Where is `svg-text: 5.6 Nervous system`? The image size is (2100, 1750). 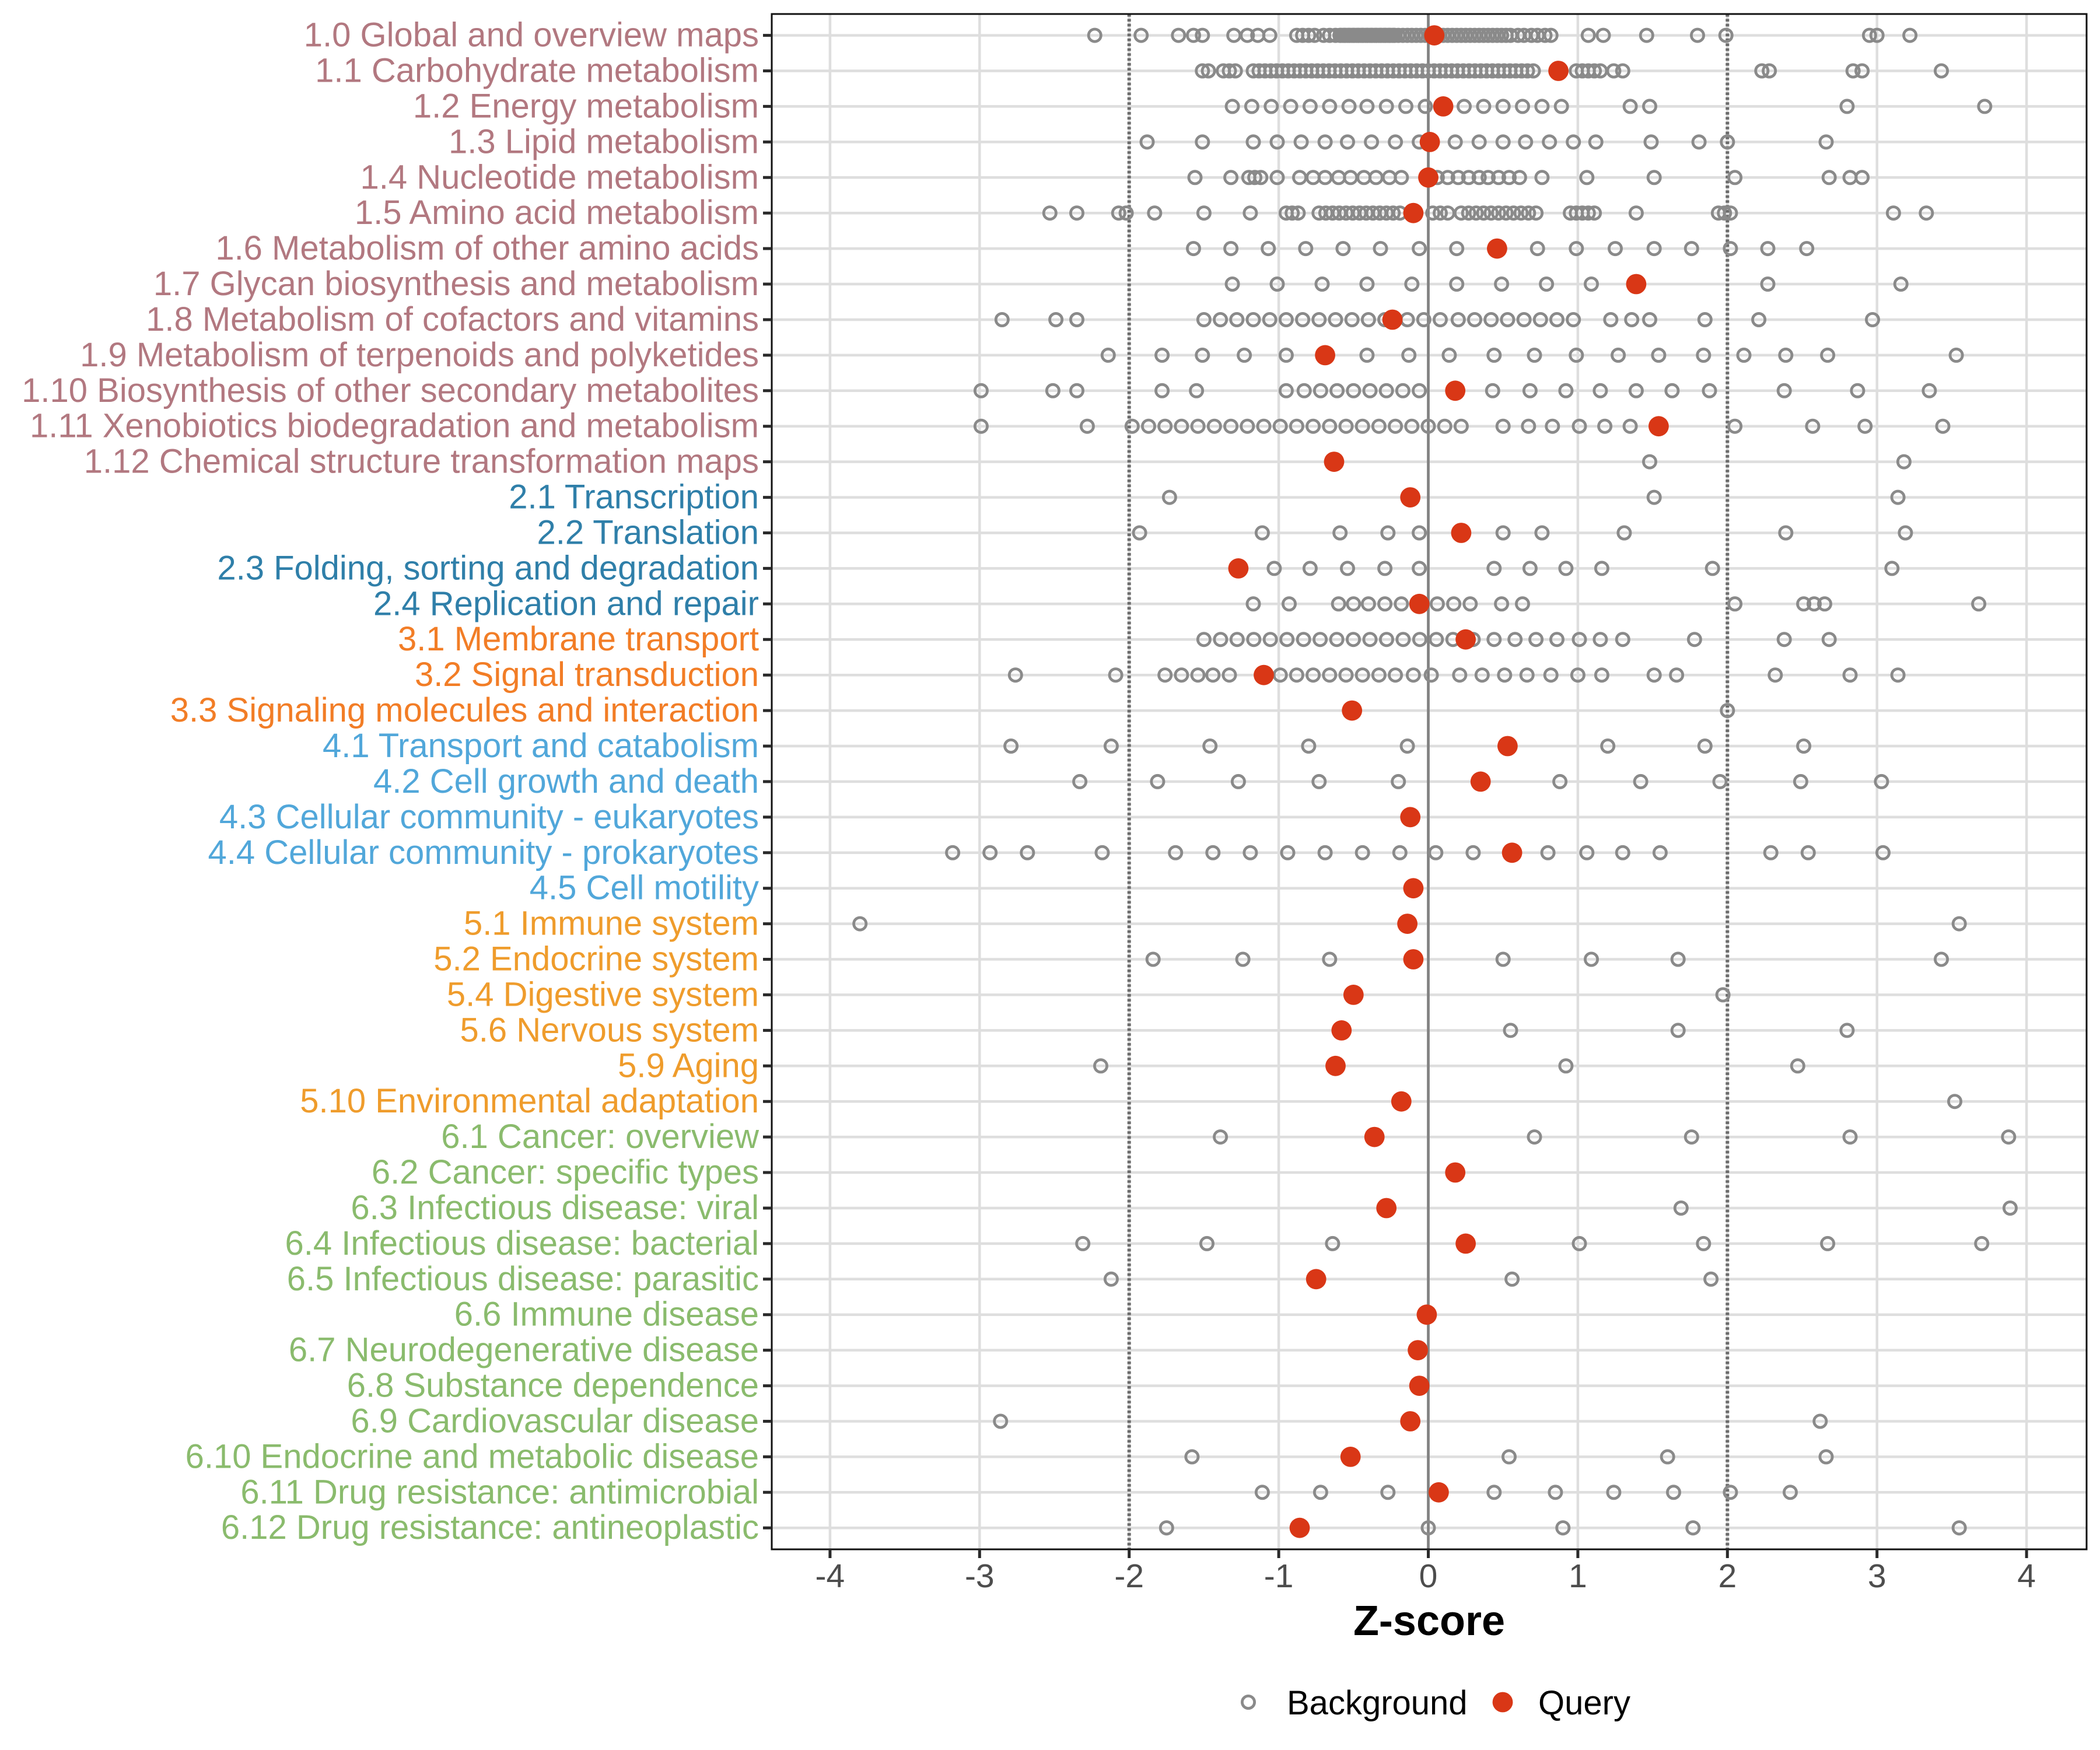
svg-text: 5.6 Nervous system is located at coordinates (610, 1030).